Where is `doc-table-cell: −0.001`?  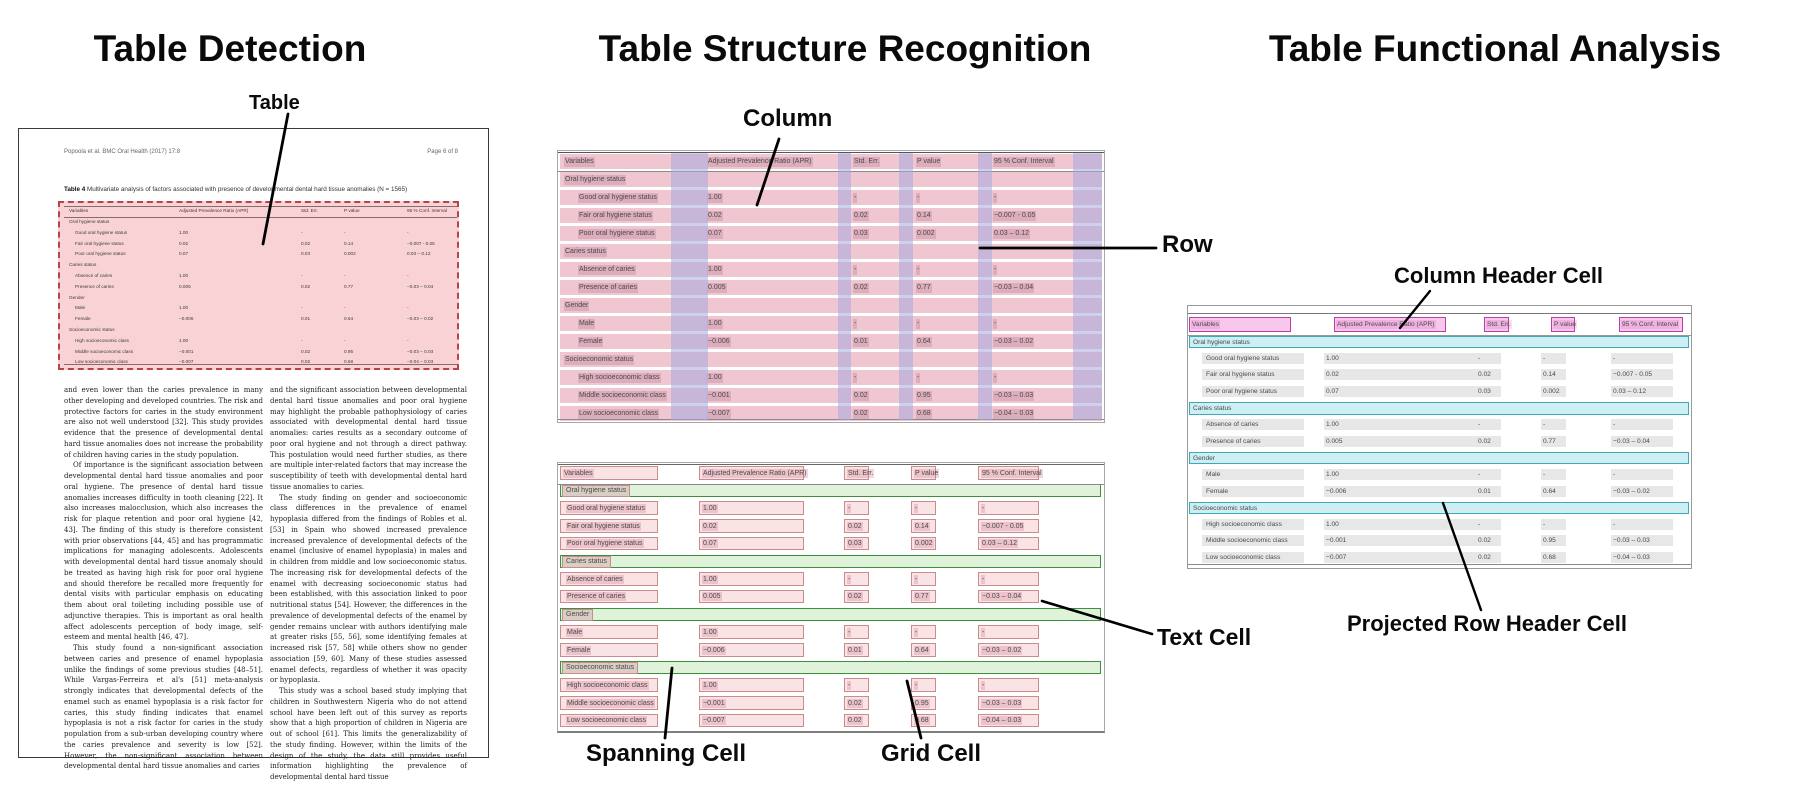
doc-table-cell: −0.001 is located at coordinates (186, 351).